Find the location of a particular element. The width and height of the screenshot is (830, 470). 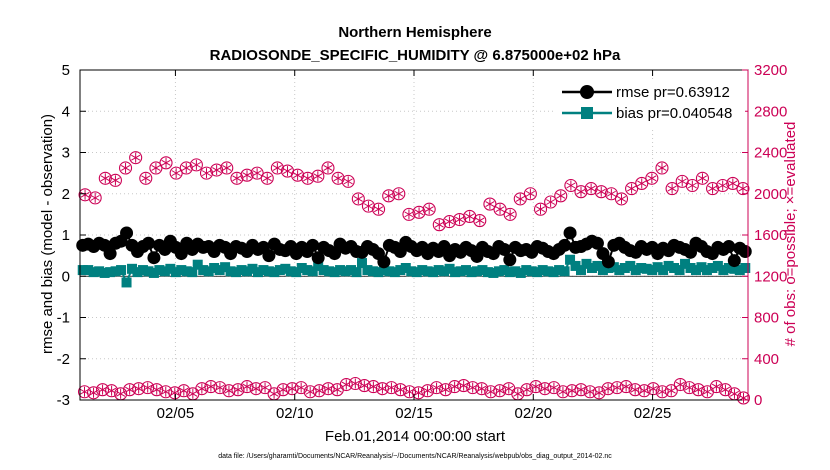

y-axis-left-label: rmse and bias (model - observation) is located at coordinates (47, 234).